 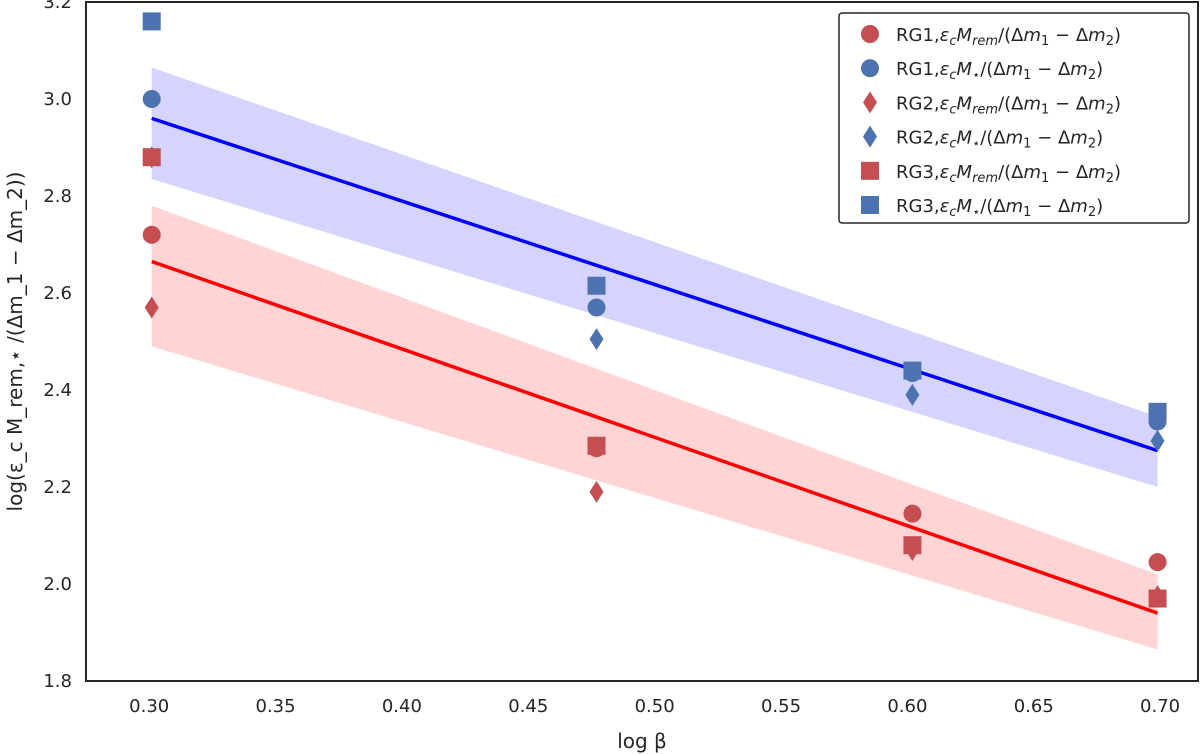 I want to click on x-tick-label: 0.70, so click(x=1160, y=706).